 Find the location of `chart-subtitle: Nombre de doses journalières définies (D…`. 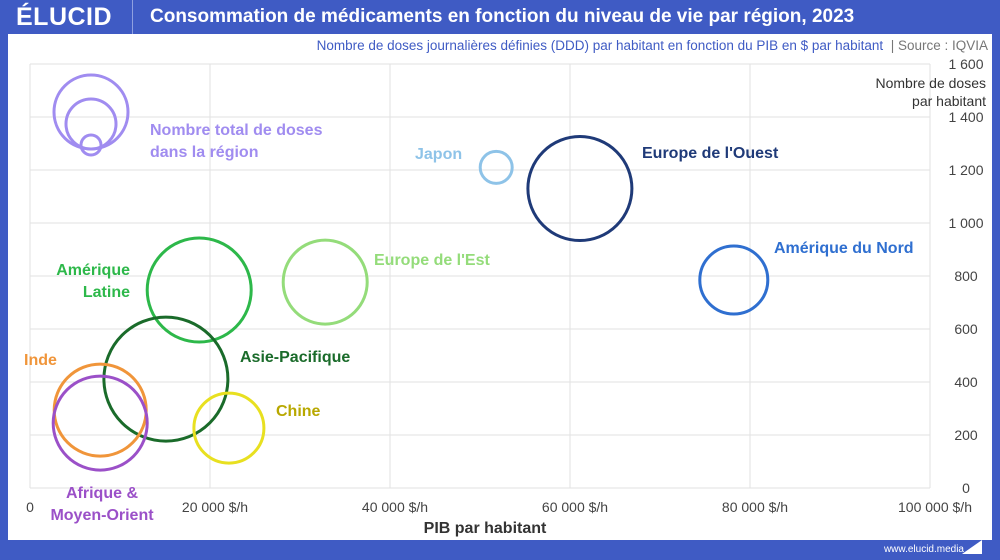

chart-subtitle: Nombre de doses journalières définies (D… is located at coordinates (652, 45).